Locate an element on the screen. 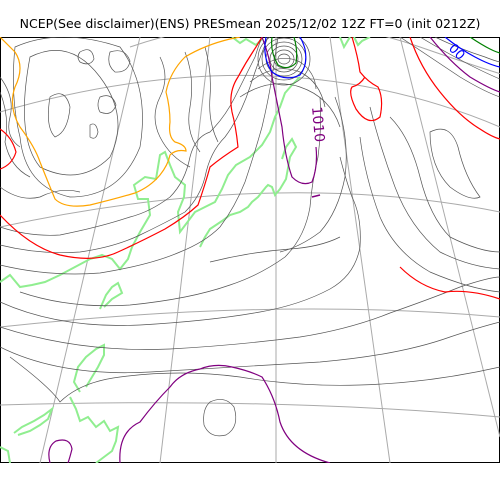  isobar-blue-east is located at coordinates (472, 52).